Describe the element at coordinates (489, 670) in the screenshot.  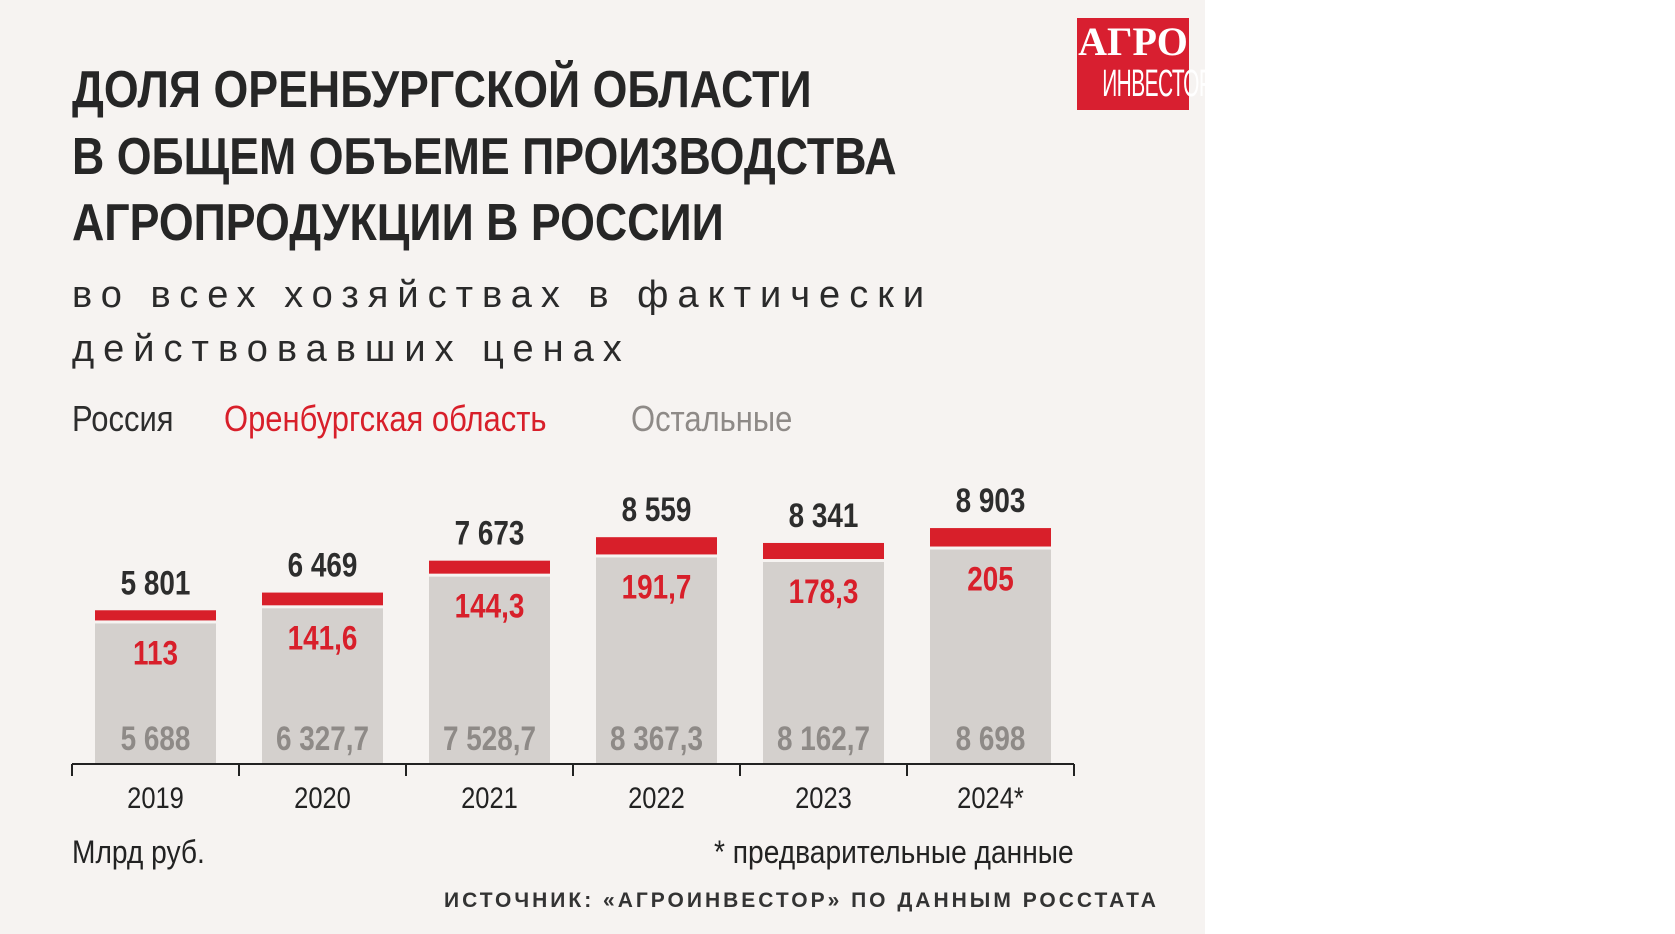
I see `bar-other-2021` at that location.